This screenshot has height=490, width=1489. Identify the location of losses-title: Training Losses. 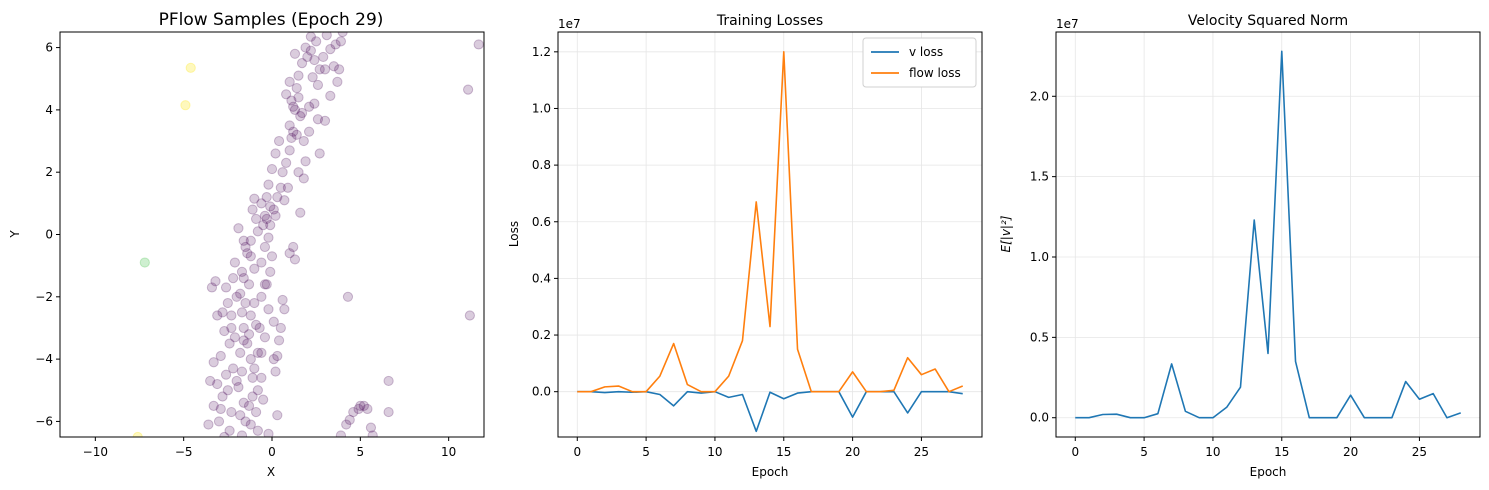
(769, 21).